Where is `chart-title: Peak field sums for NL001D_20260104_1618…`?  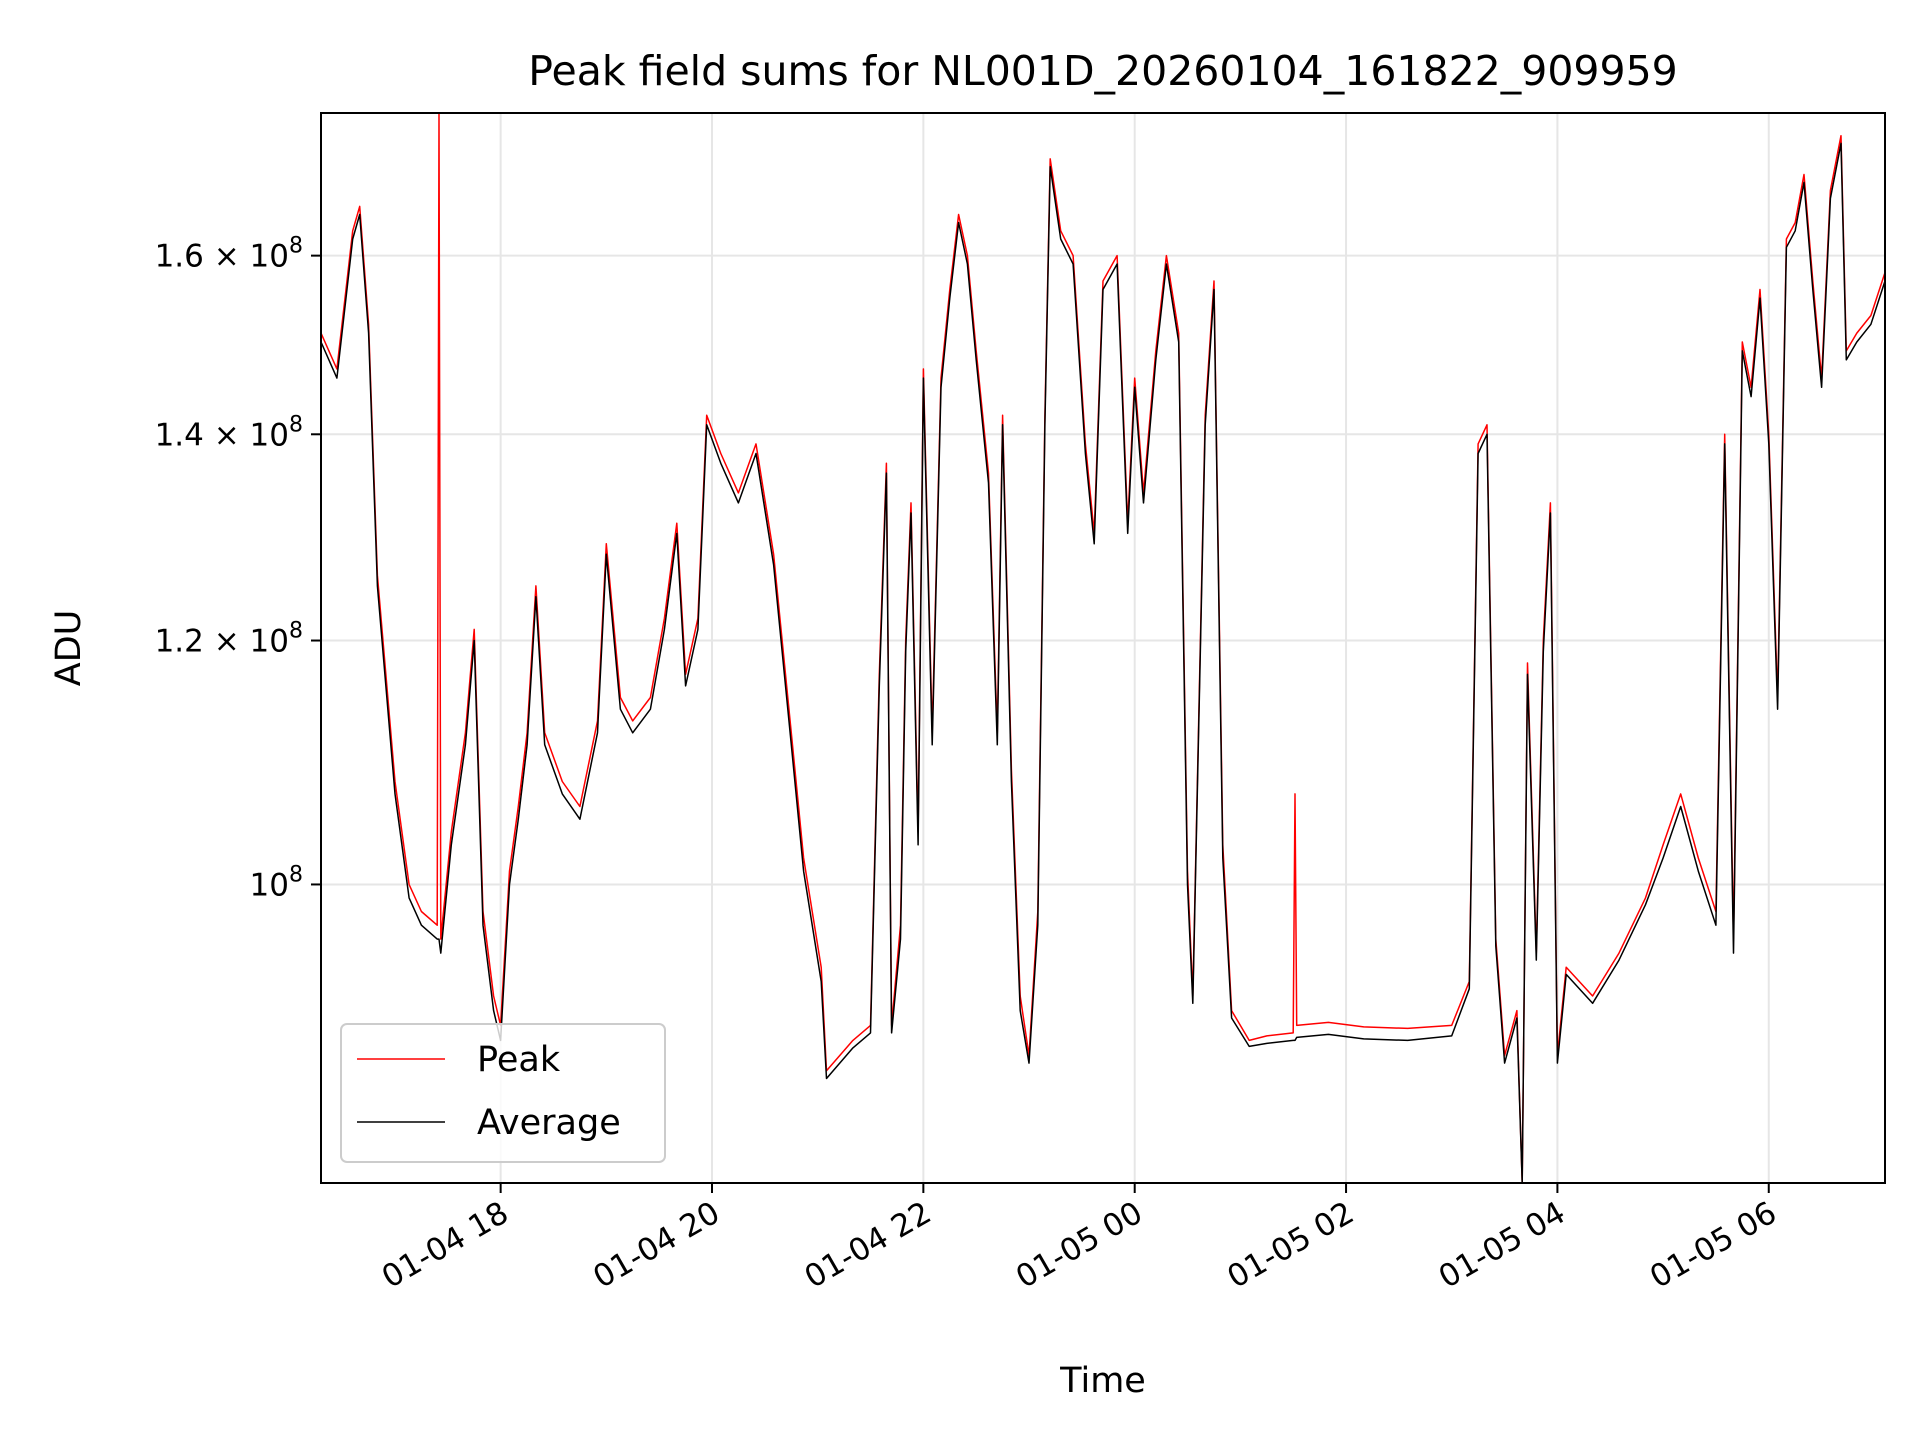
chart-title: Peak field sums for NL001D_20260104_1618… is located at coordinates (1103, 71).